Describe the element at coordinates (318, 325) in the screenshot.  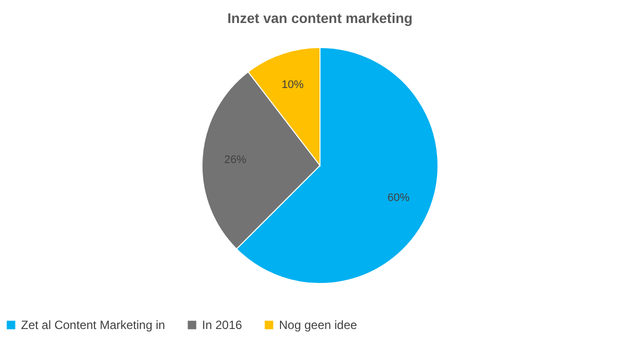
I see `legend-label: Nog geen idee` at that location.